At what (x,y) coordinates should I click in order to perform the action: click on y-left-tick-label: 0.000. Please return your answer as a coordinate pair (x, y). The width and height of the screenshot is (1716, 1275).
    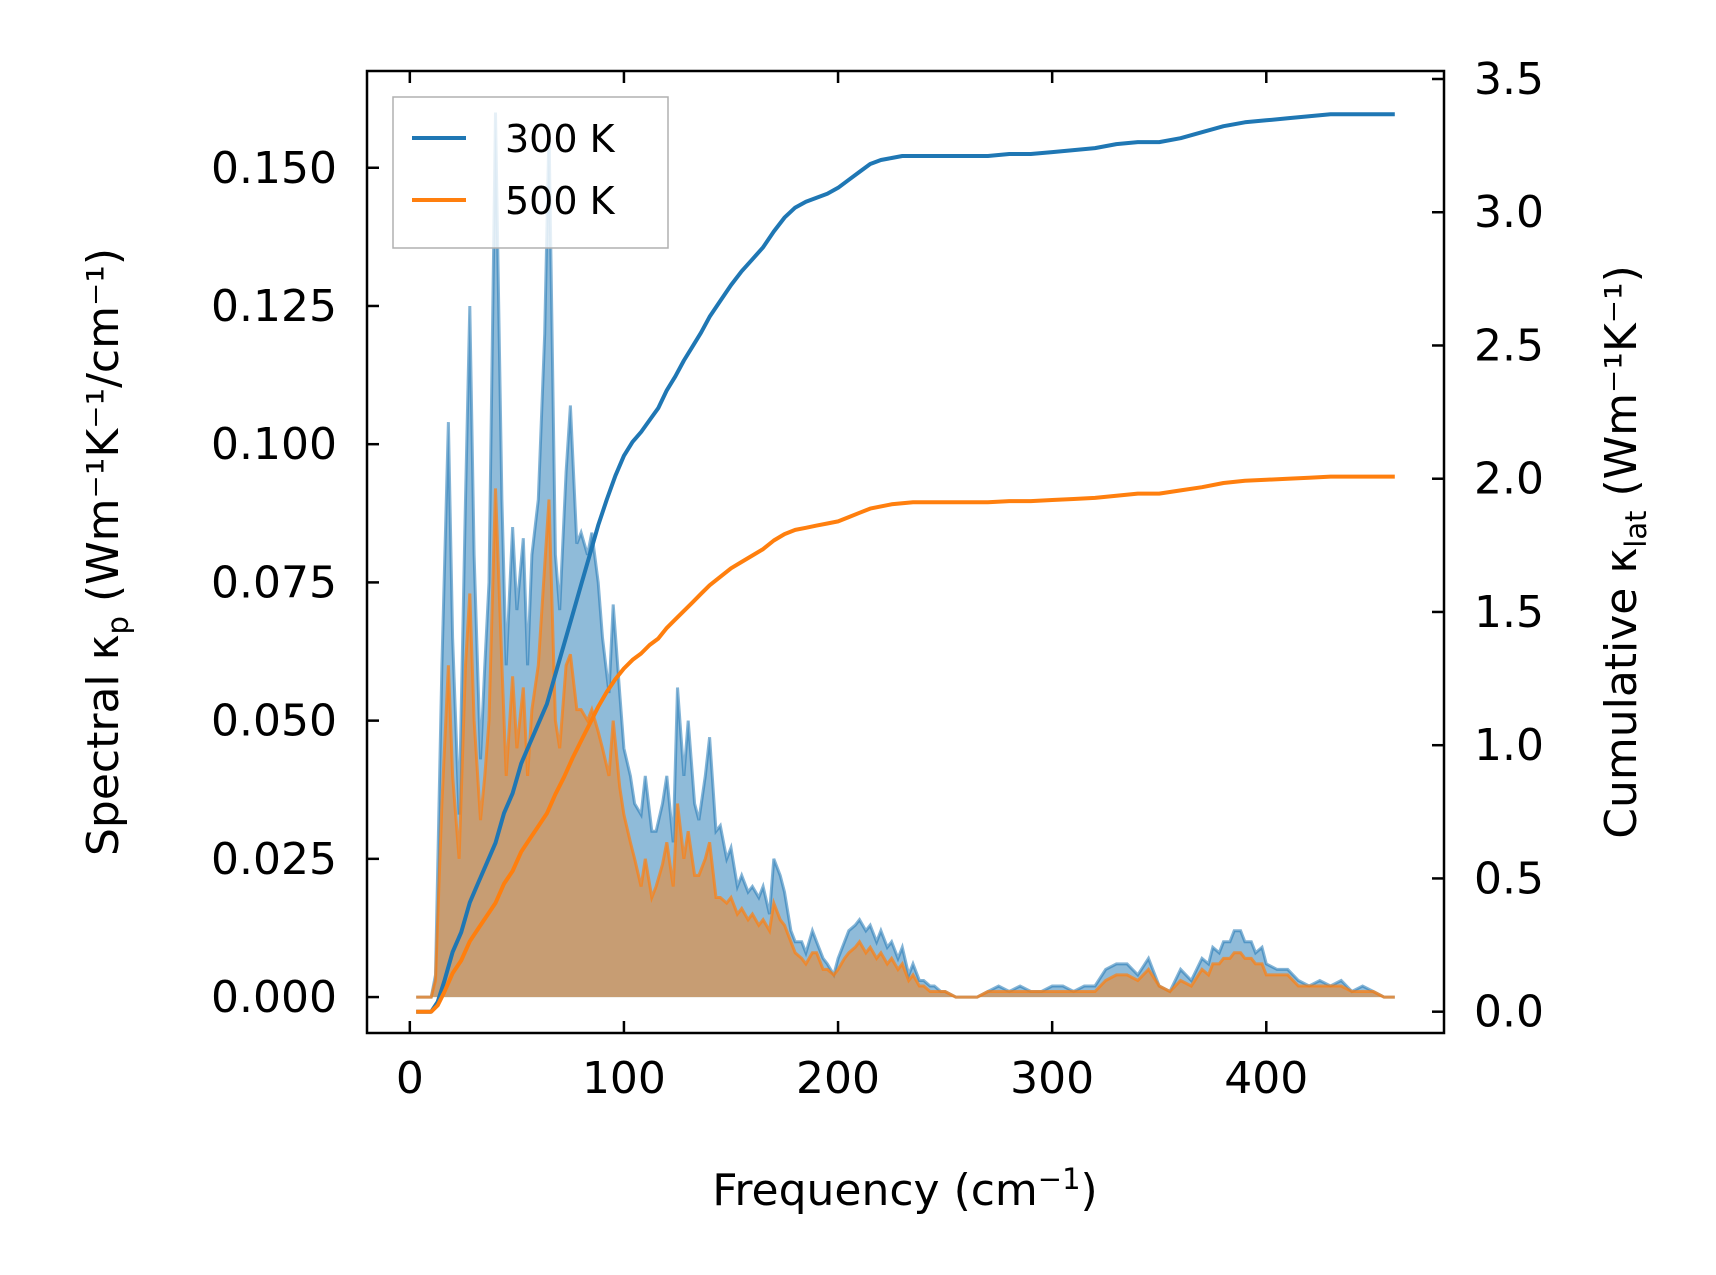
    Looking at the image, I should click on (274, 997).